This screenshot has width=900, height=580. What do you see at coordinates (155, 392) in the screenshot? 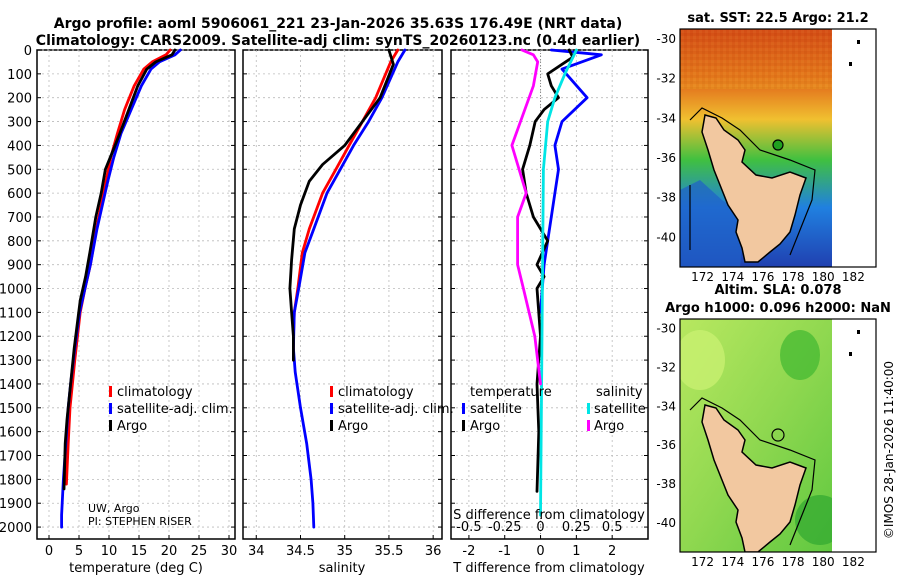
I see `legend-label-climatology: climatology` at bounding box center [155, 392].